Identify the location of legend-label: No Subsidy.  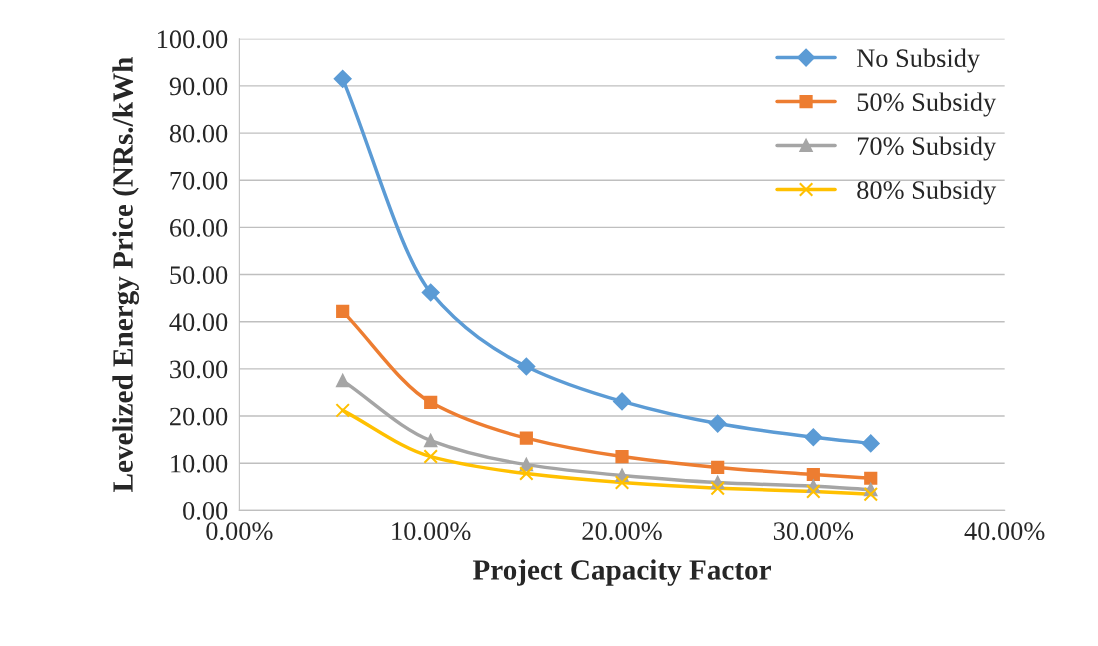
(918, 60).